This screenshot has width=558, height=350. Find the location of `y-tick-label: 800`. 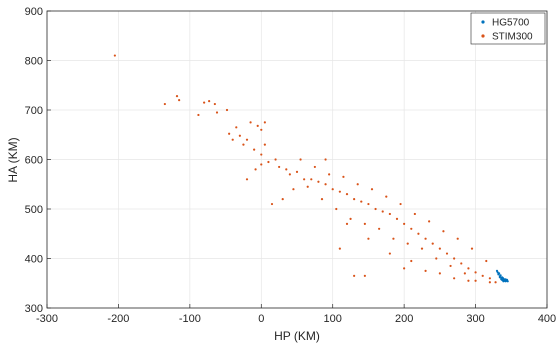

y-tick-label: 800 is located at coordinates (34, 62).